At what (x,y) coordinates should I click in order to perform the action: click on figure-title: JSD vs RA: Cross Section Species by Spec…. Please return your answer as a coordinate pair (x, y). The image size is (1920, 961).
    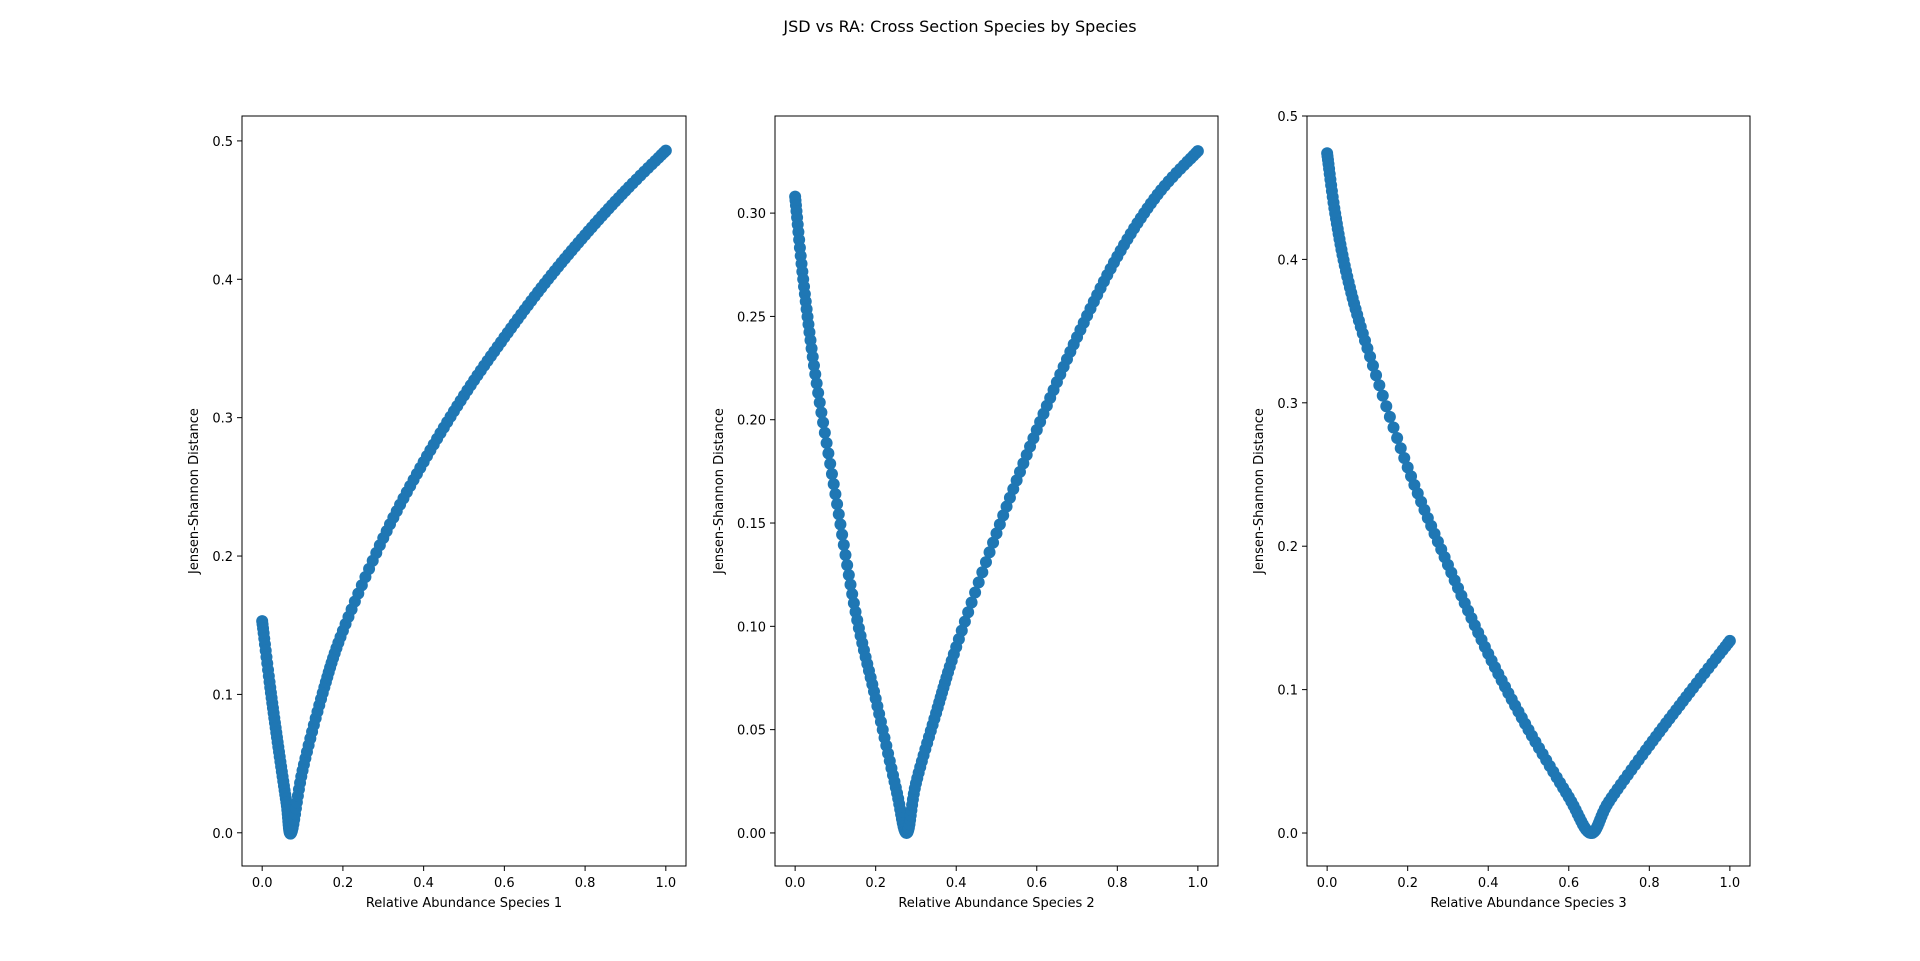
    Looking at the image, I should click on (959, 26).